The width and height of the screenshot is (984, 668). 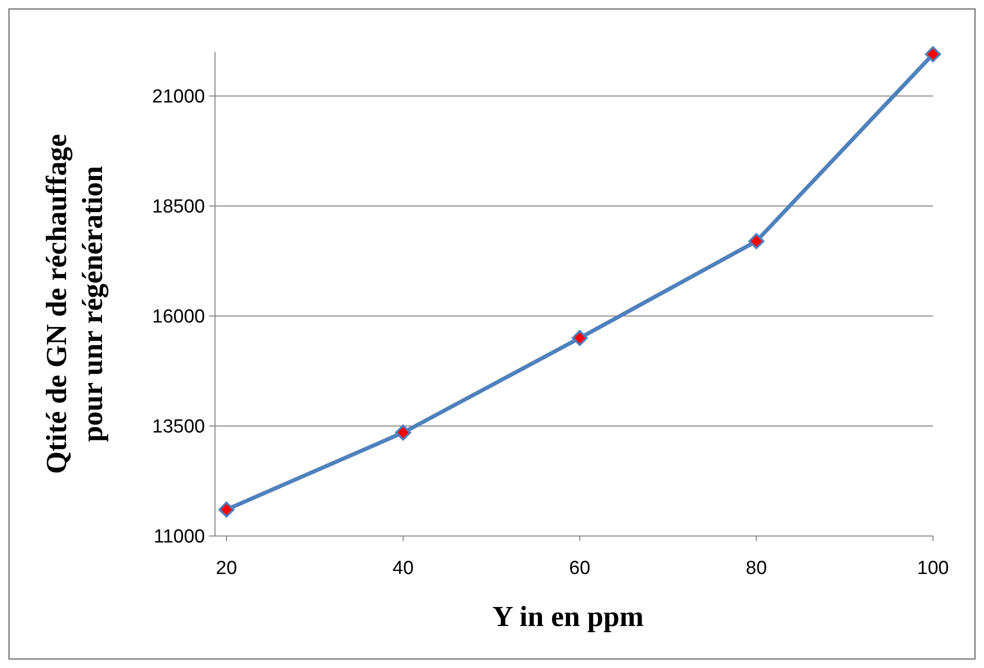 What do you see at coordinates (178, 207) in the screenshot?
I see `y-tick-label: 18500` at bounding box center [178, 207].